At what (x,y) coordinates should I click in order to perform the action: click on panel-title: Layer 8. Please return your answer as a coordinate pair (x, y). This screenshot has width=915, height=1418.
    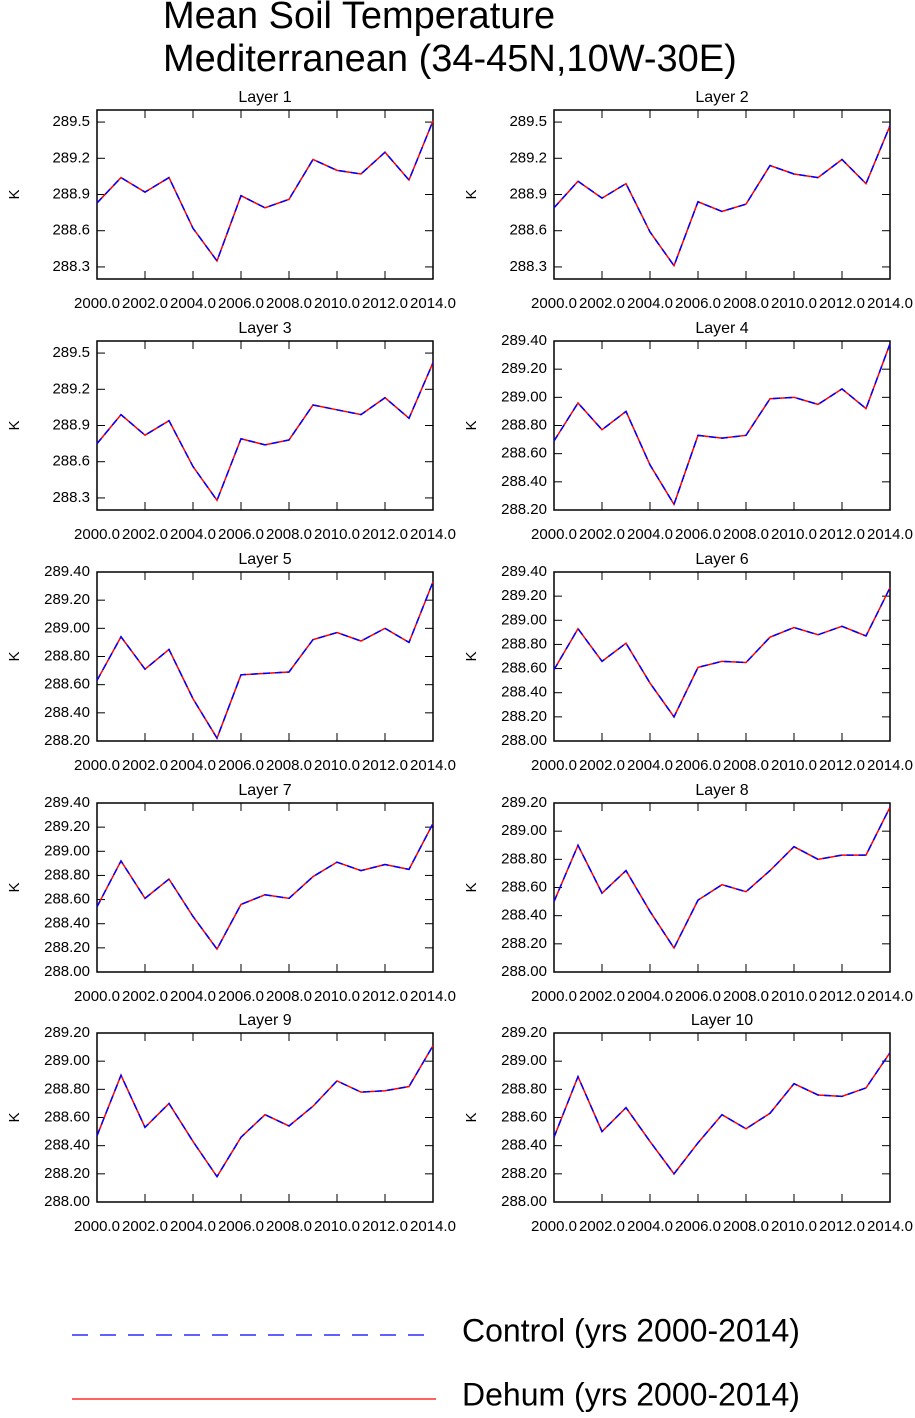
    Looking at the image, I should click on (721, 790).